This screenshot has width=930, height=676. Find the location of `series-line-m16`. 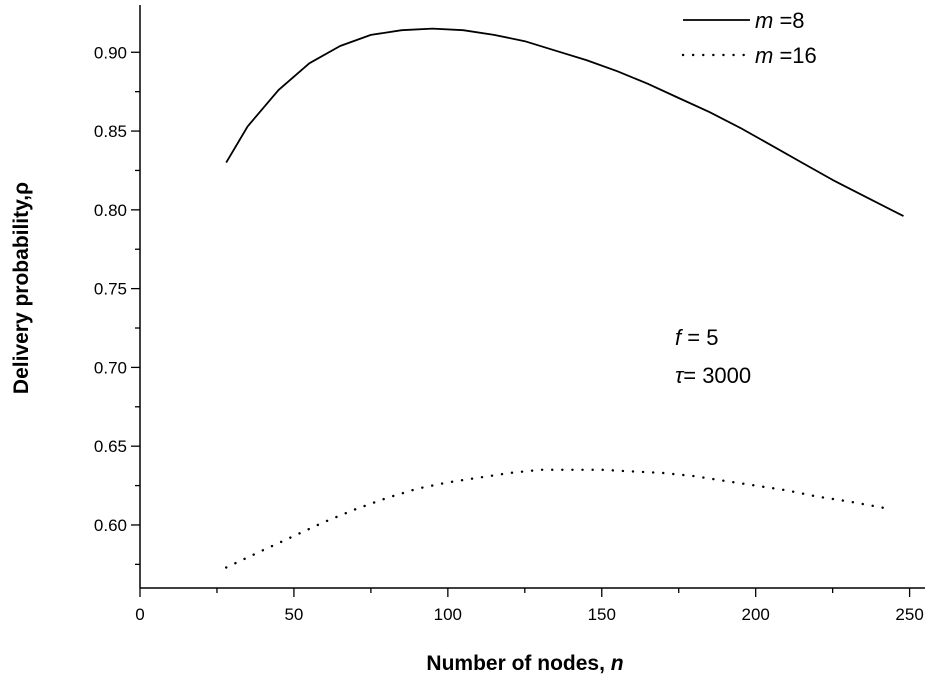

series-line-m16 is located at coordinates (558, 518).